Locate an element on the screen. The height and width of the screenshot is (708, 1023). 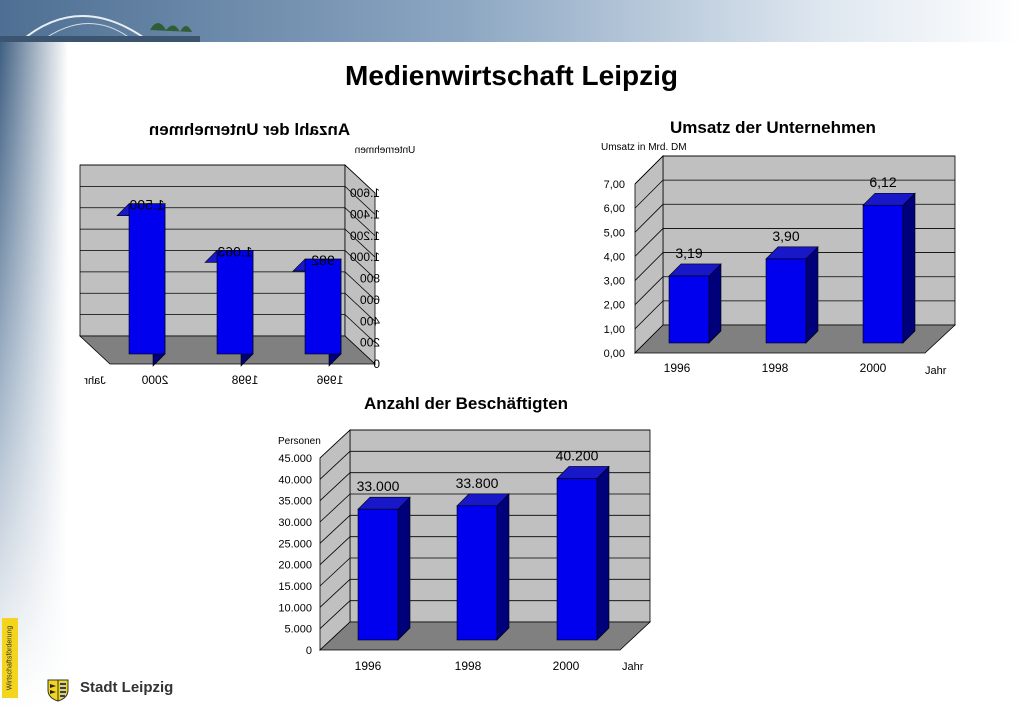
chart-1-value-label: 1.500 is located at coordinates (146, 205).